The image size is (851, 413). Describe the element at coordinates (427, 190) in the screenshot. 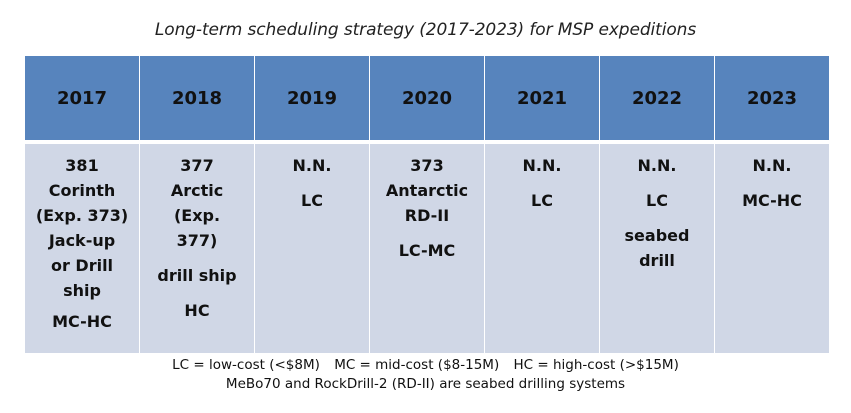

I see `cell-line: Antarctic` at that location.